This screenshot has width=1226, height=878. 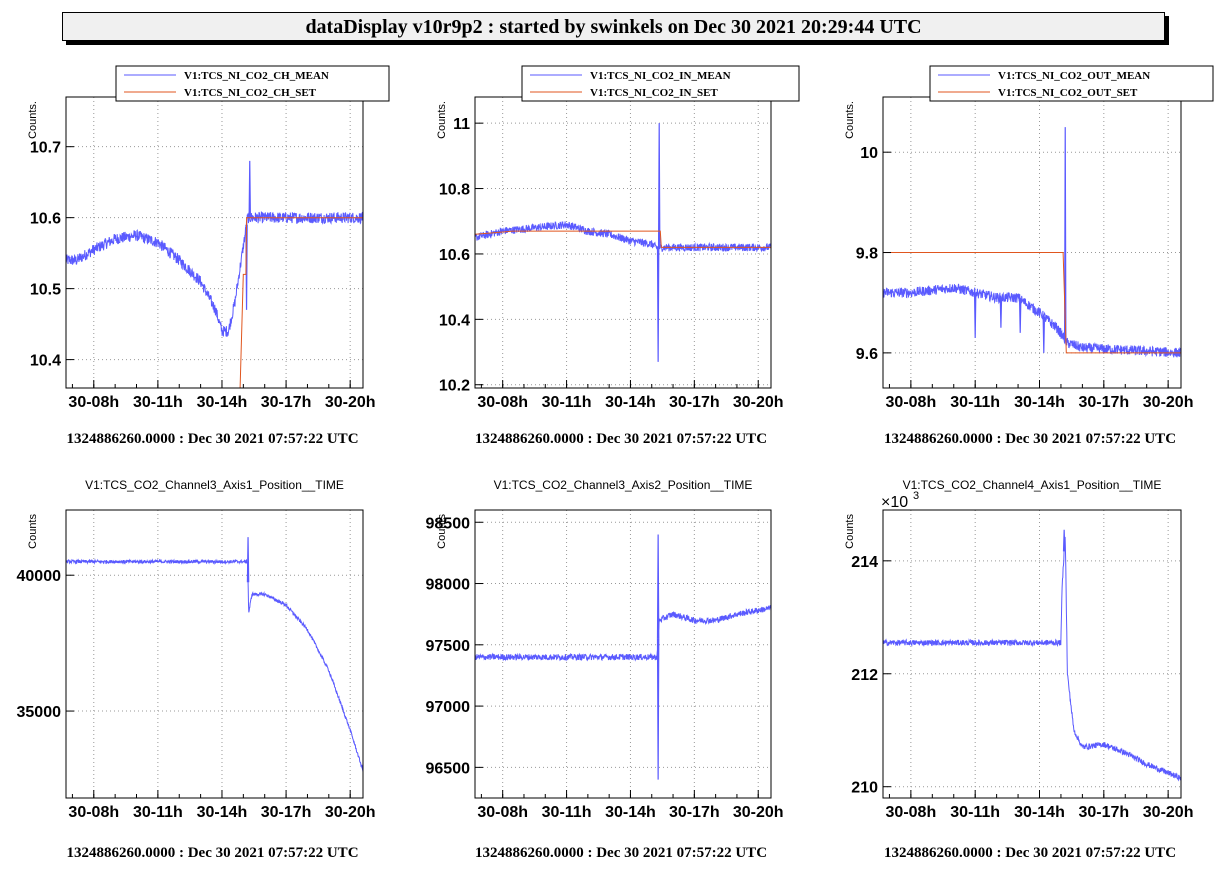 What do you see at coordinates (864, 675) in the screenshot?
I see `y-tick-label: 212` at bounding box center [864, 675].